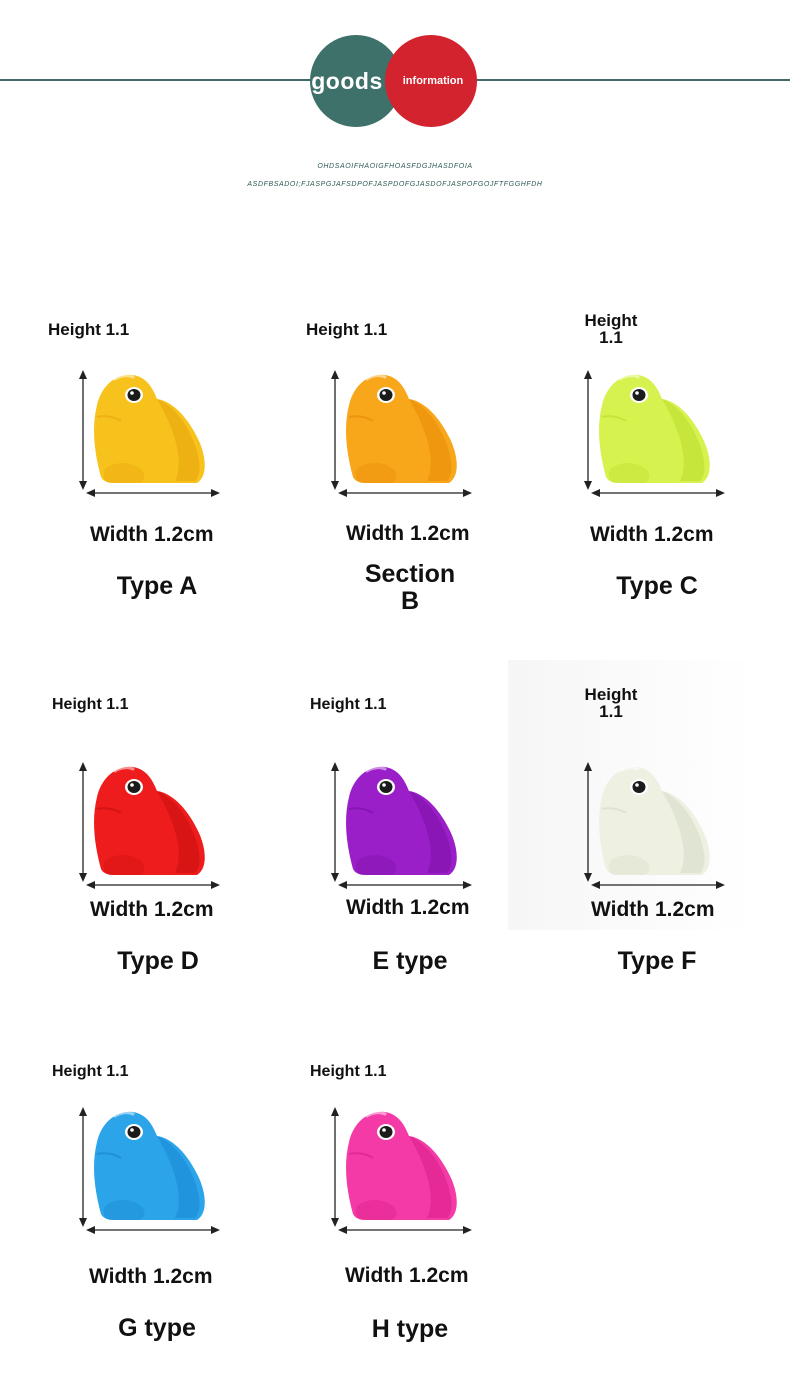 Image resolution: width=790 pixels, height=1387 pixels. What do you see at coordinates (347, 80) in the screenshot?
I see `goods-badge-label: goods` at bounding box center [347, 80].